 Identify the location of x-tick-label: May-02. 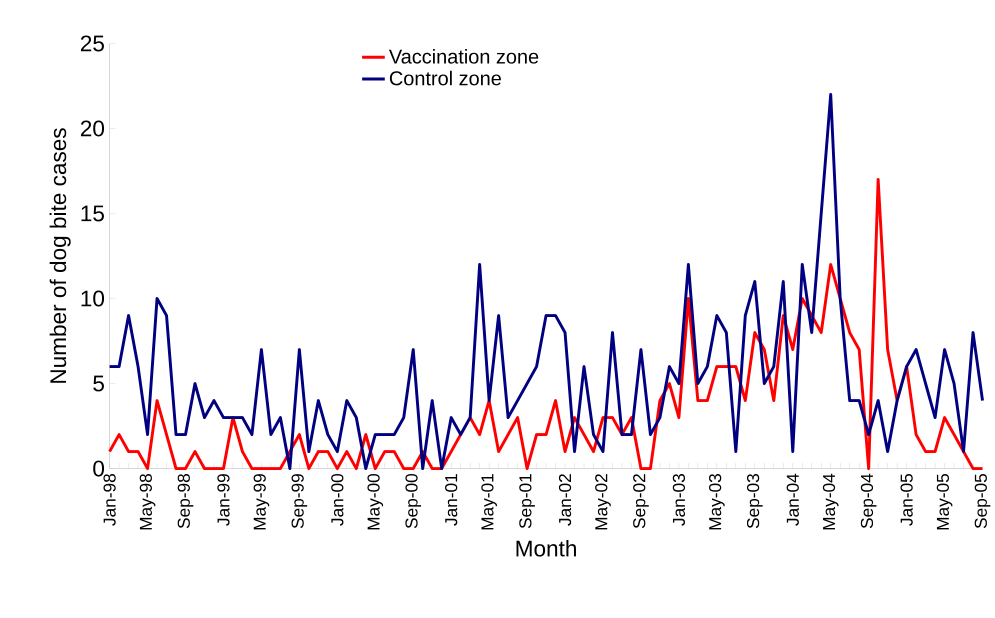
(603, 502).